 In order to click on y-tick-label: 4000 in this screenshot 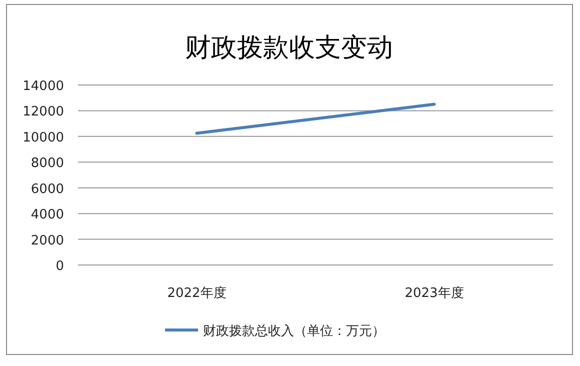, I will do `click(47, 215)`.